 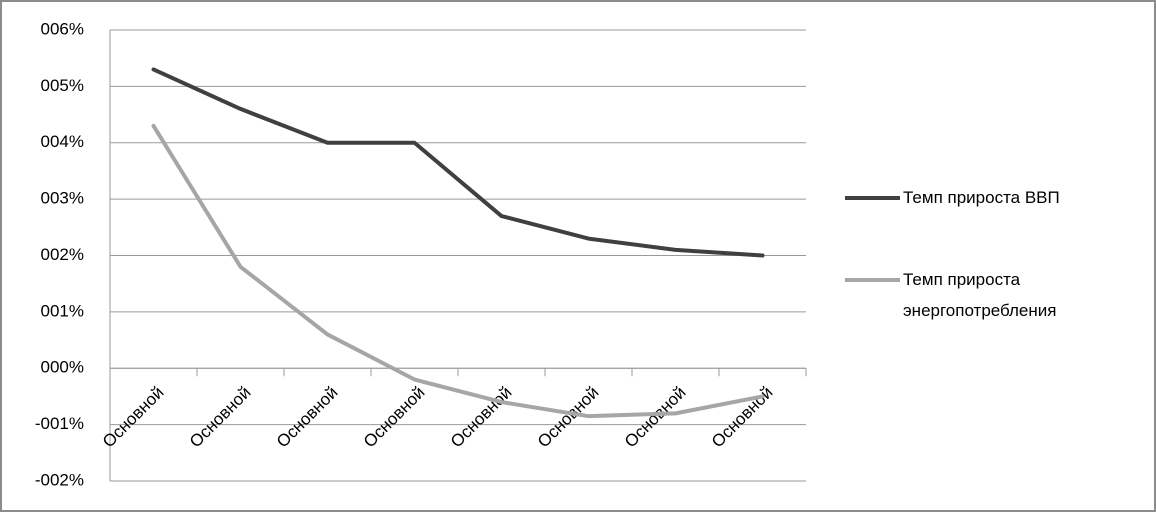 I want to click on y-tick-label: 002%, so click(x=62, y=254).